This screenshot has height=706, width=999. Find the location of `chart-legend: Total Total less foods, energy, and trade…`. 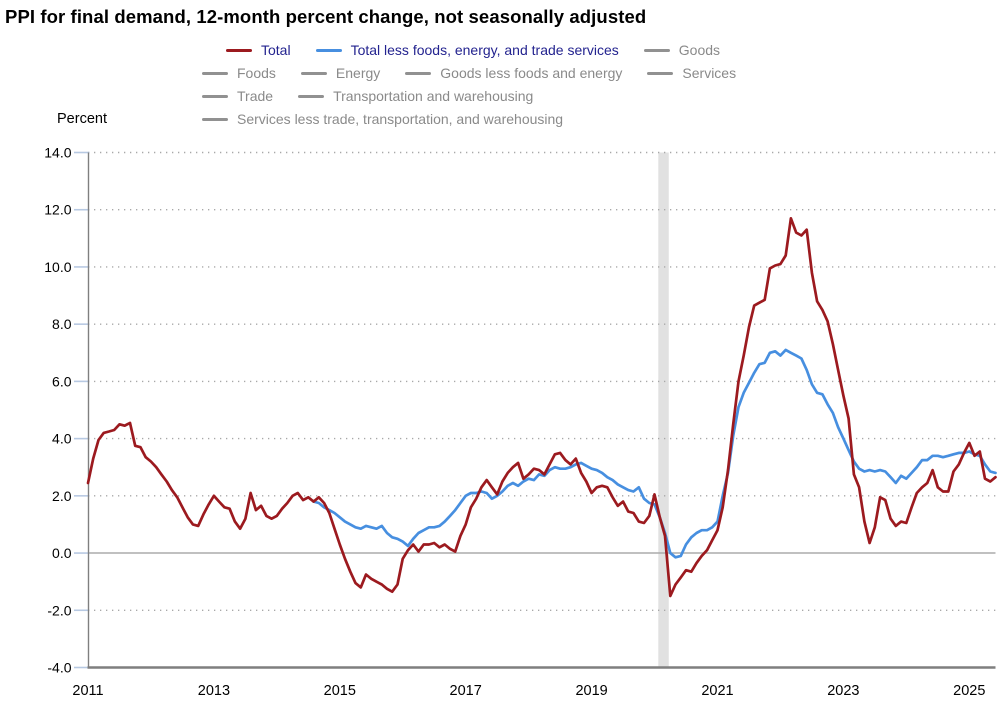

chart-legend: Total Total less foods, energy, and trade… is located at coordinates (469, 87).